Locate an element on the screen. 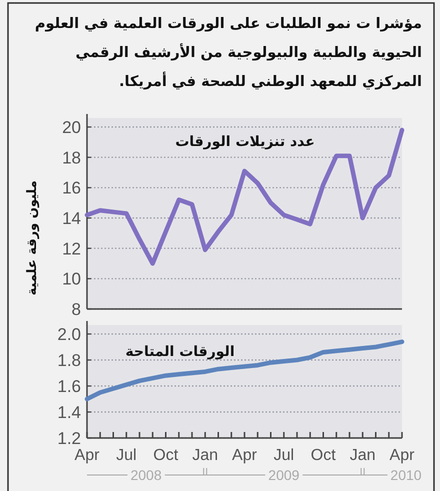  text: 2009 is located at coordinates (284, 475).